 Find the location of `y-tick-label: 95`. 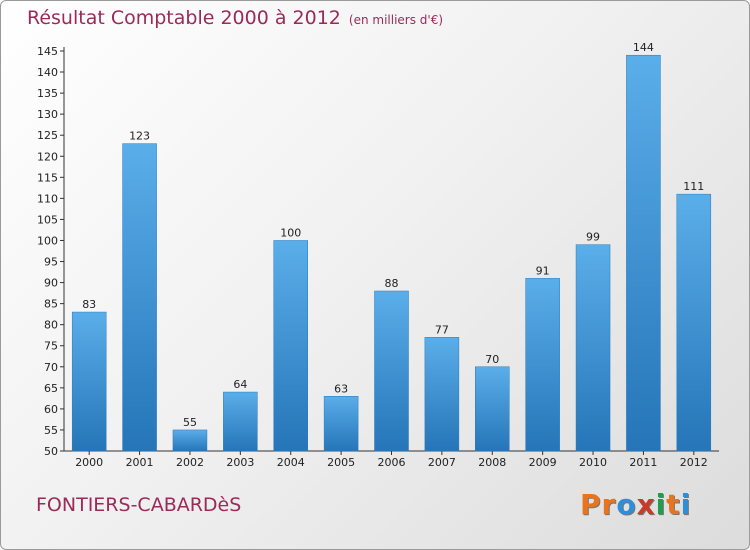

y-tick-label: 95 is located at coordinates (51, 262).